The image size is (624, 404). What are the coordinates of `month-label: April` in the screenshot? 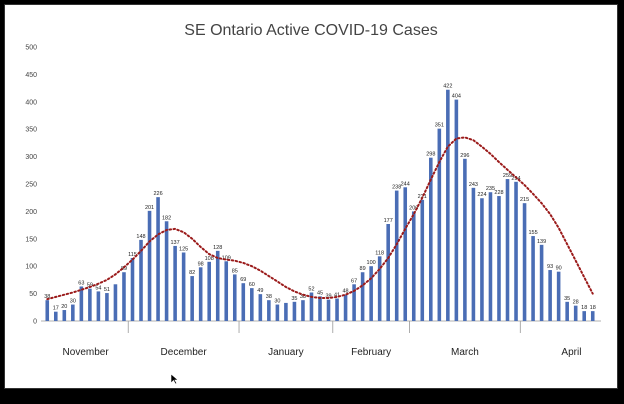 It's located at (571, 352).